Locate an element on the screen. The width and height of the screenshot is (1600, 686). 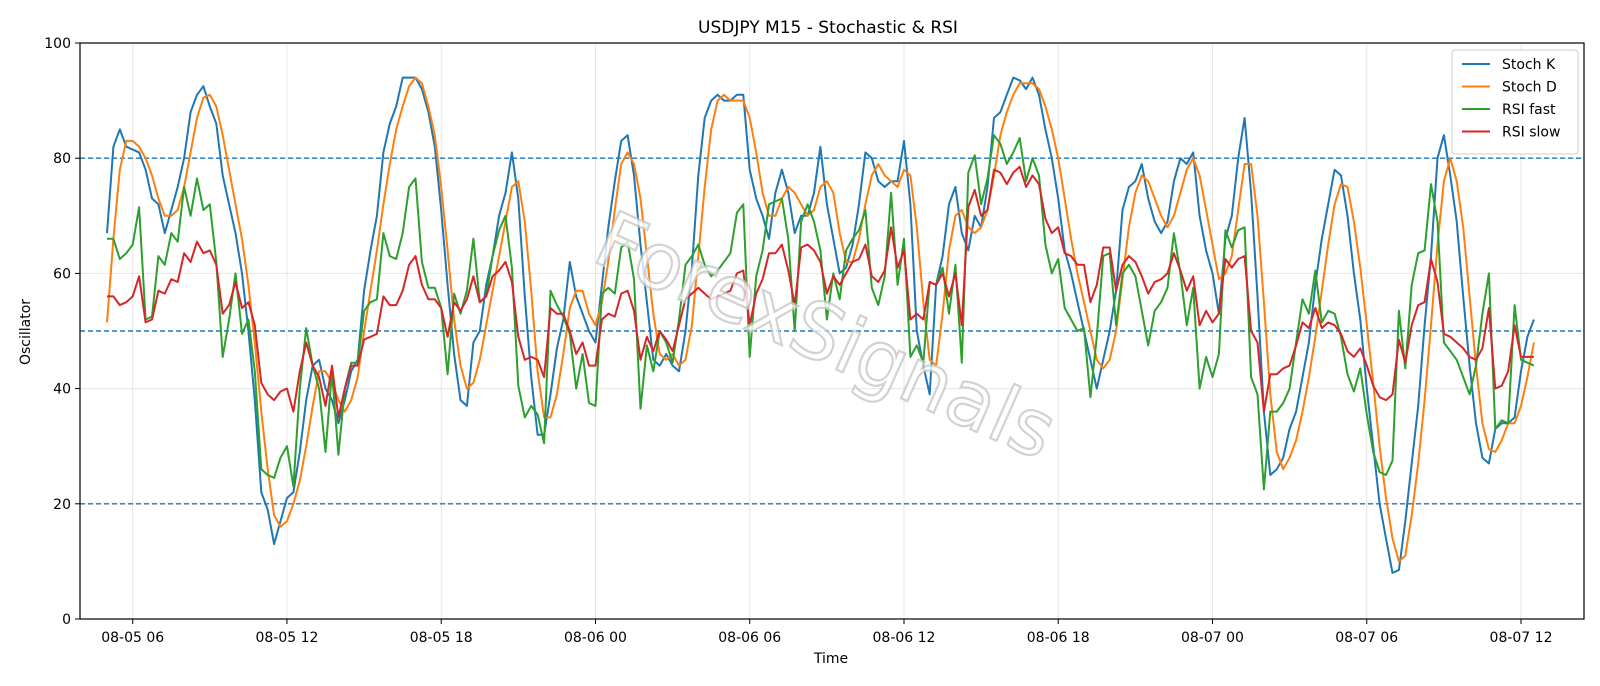
x-axis-label: Time is located at coordinates (830, 659).